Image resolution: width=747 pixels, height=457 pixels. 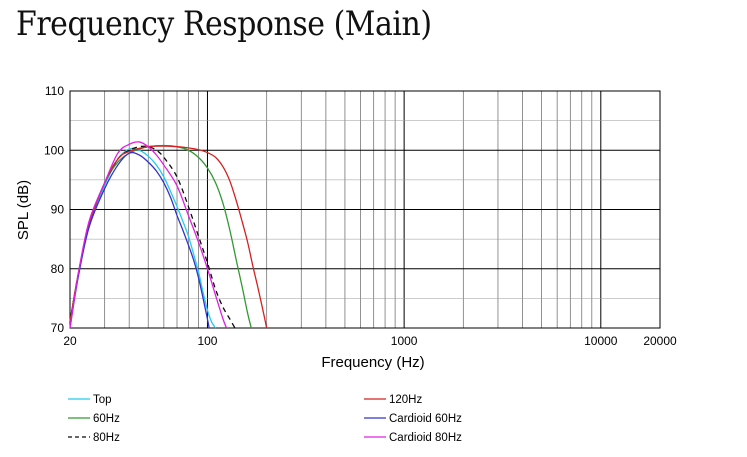 I want to click on series-line-cardioid-80hz, so click(x=148, y=235).